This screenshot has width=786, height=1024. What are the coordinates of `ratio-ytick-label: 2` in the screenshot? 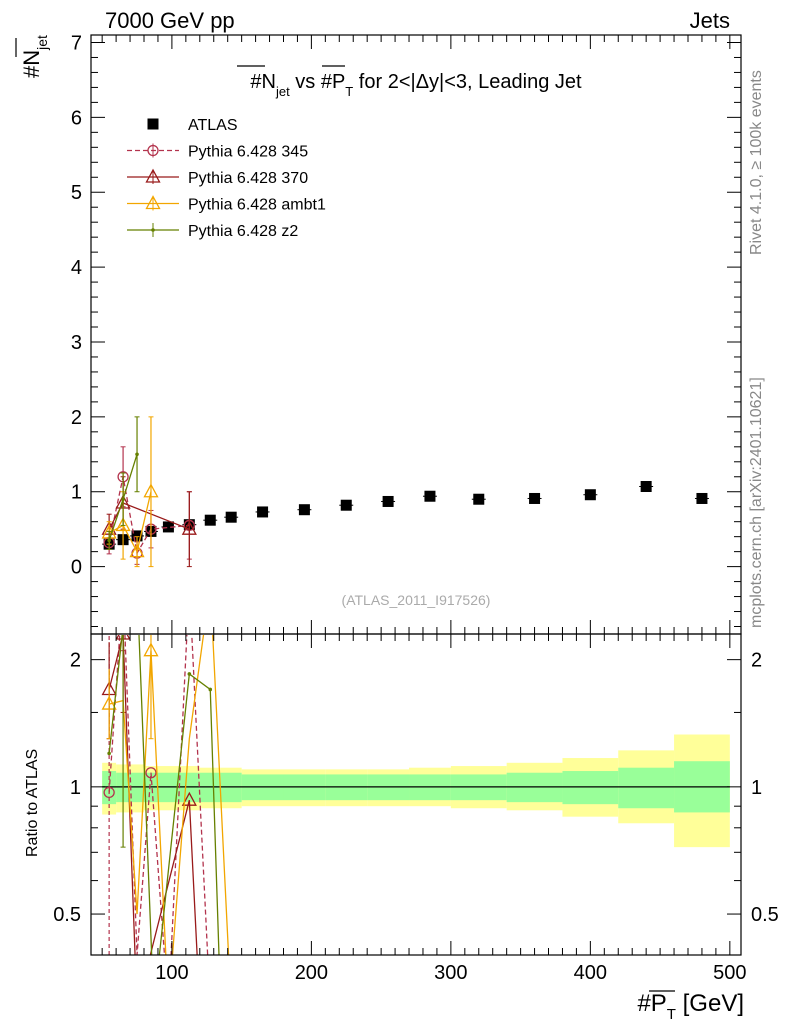 It's located at (75, 661).